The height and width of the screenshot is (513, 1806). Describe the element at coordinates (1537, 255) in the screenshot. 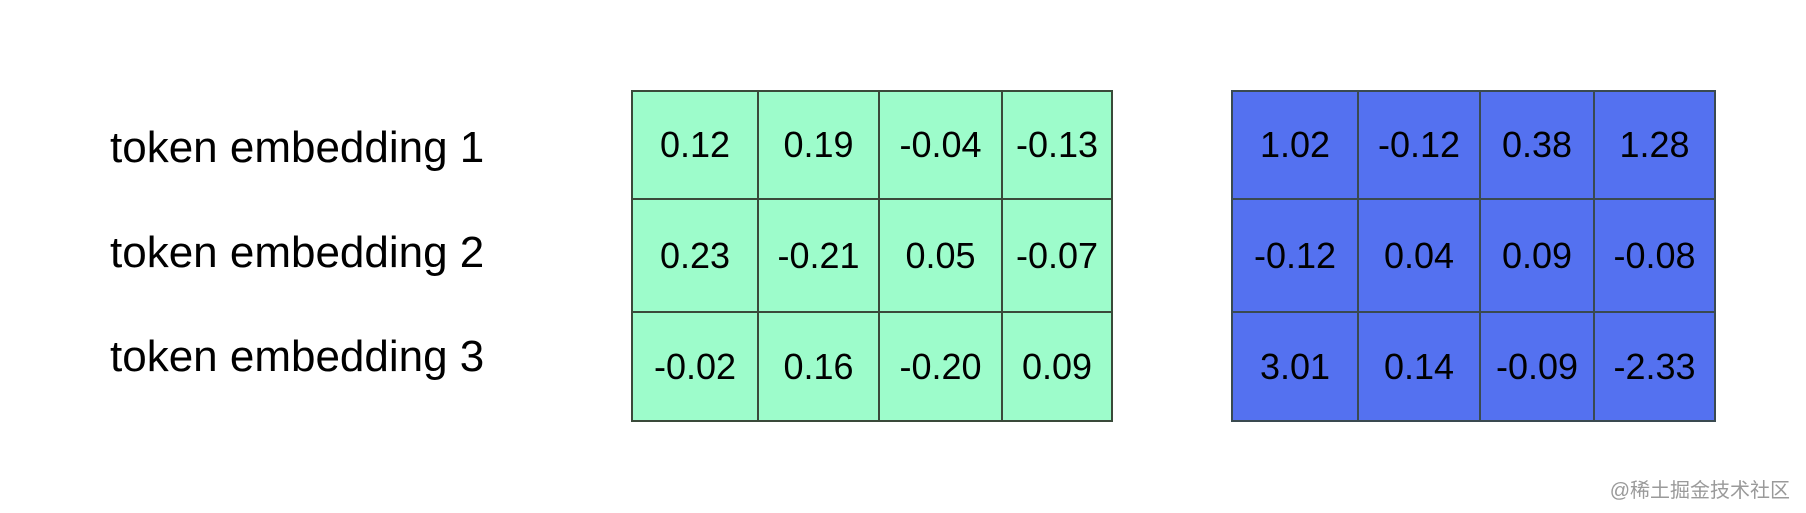

I see `matrix-right-cell: 0.09` at that location.